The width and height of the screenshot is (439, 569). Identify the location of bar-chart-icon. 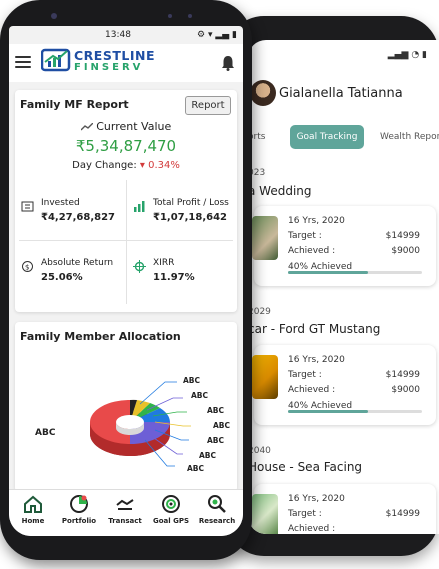
(139, 206).